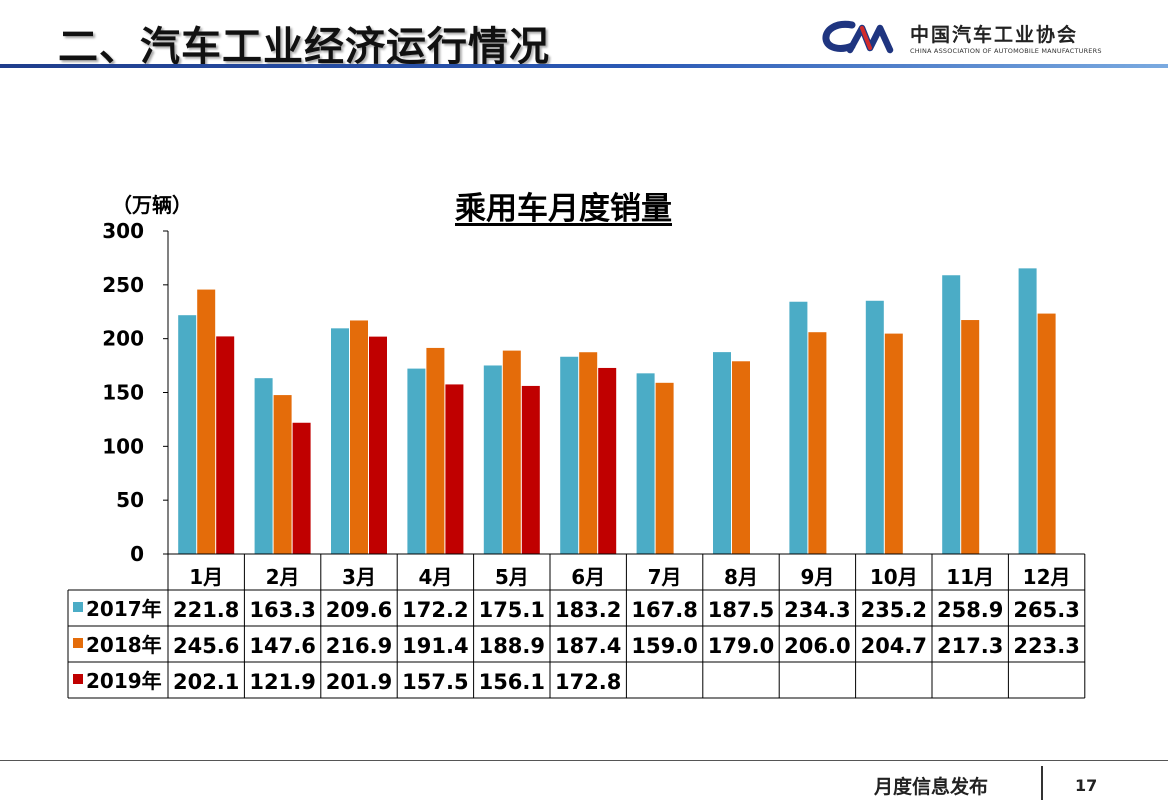 The width and height of the screenshot is (1168, 808). Describe the element at coordinates (283, 577) in the screenshot. I see `x-tick-label: 2月` at that location.